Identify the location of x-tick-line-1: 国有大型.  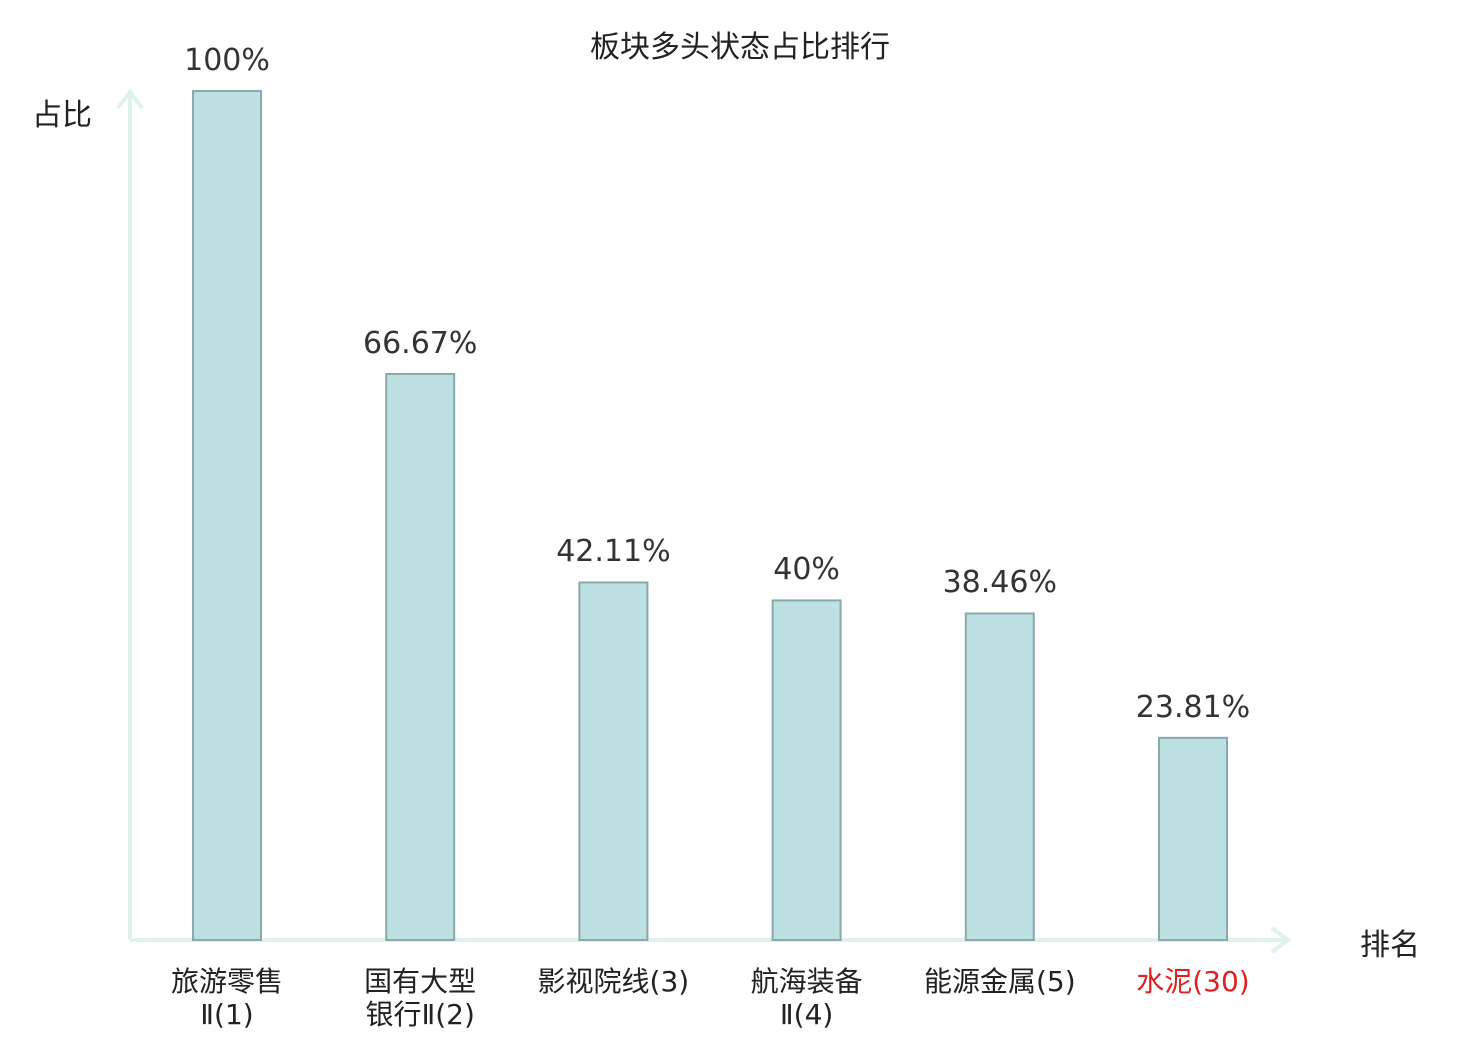
(420, 981).